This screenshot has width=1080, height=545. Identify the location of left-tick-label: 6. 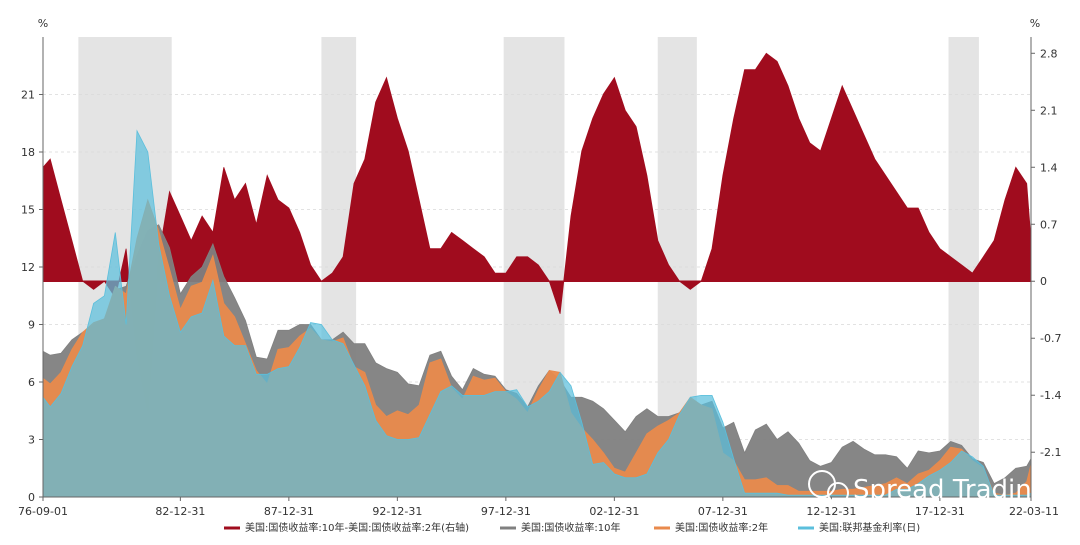
(31, 382).